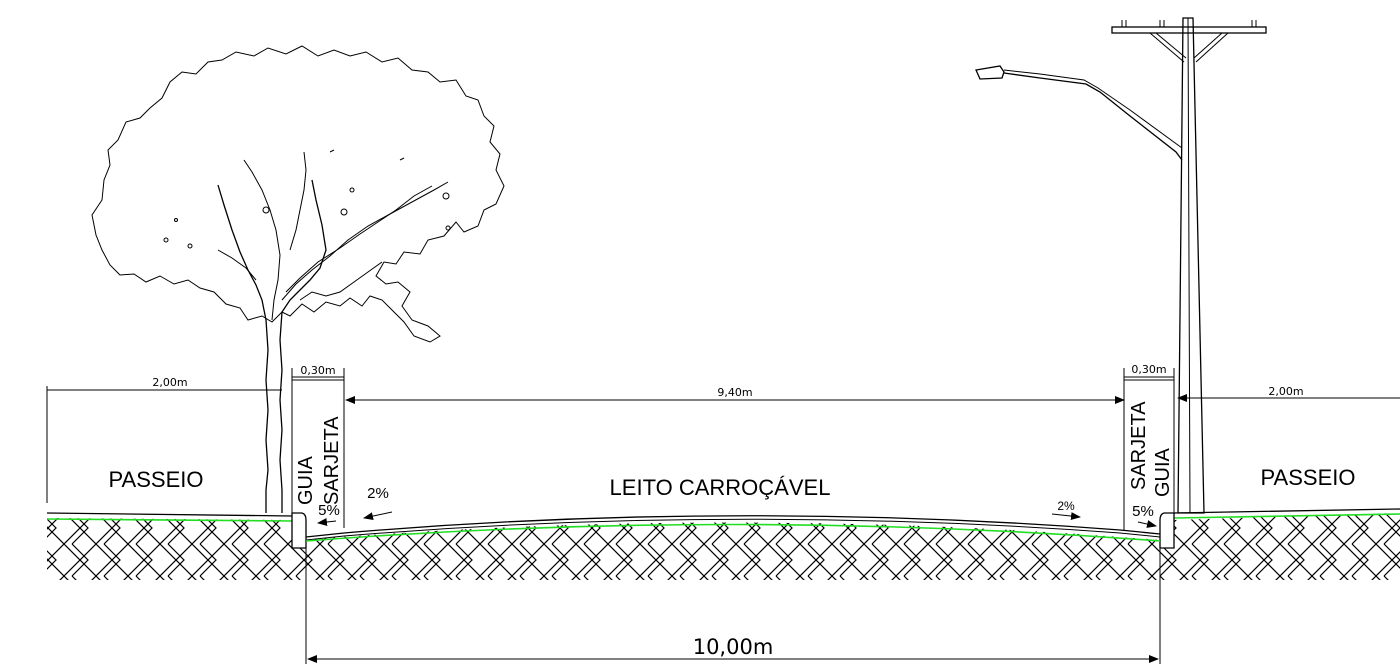 The image size is (1400, 668). Describe the element at coordinates (378, 493) in the screenshot. I see `slope-left-carriageway-label: 2%` at that location.